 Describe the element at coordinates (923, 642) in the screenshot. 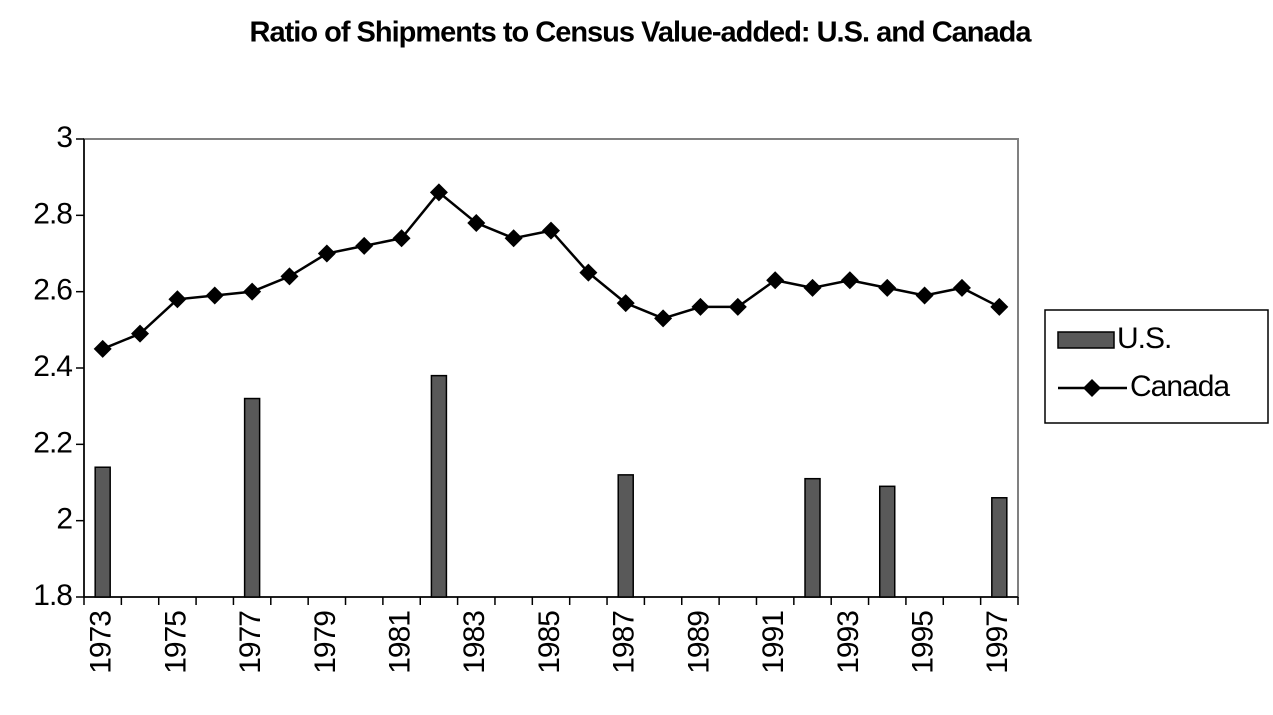

I see `x-tick-label: 1995` at that location.